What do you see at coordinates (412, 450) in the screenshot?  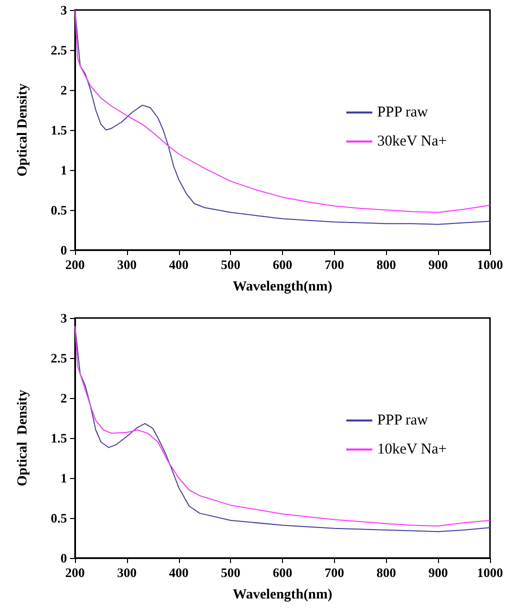 I see `legend-label: 10keV Na+` at bounding box center [412, 450].